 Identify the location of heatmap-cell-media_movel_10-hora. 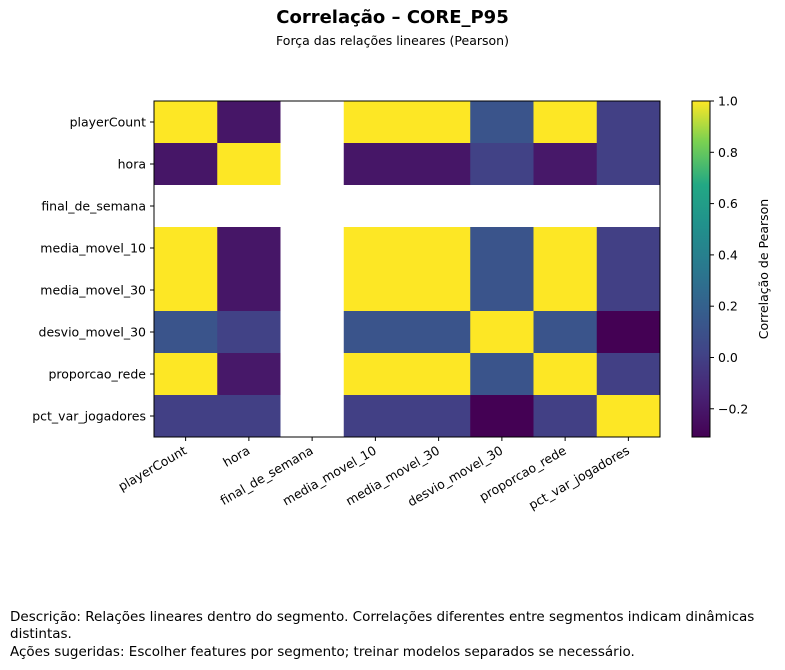
(249, 248).